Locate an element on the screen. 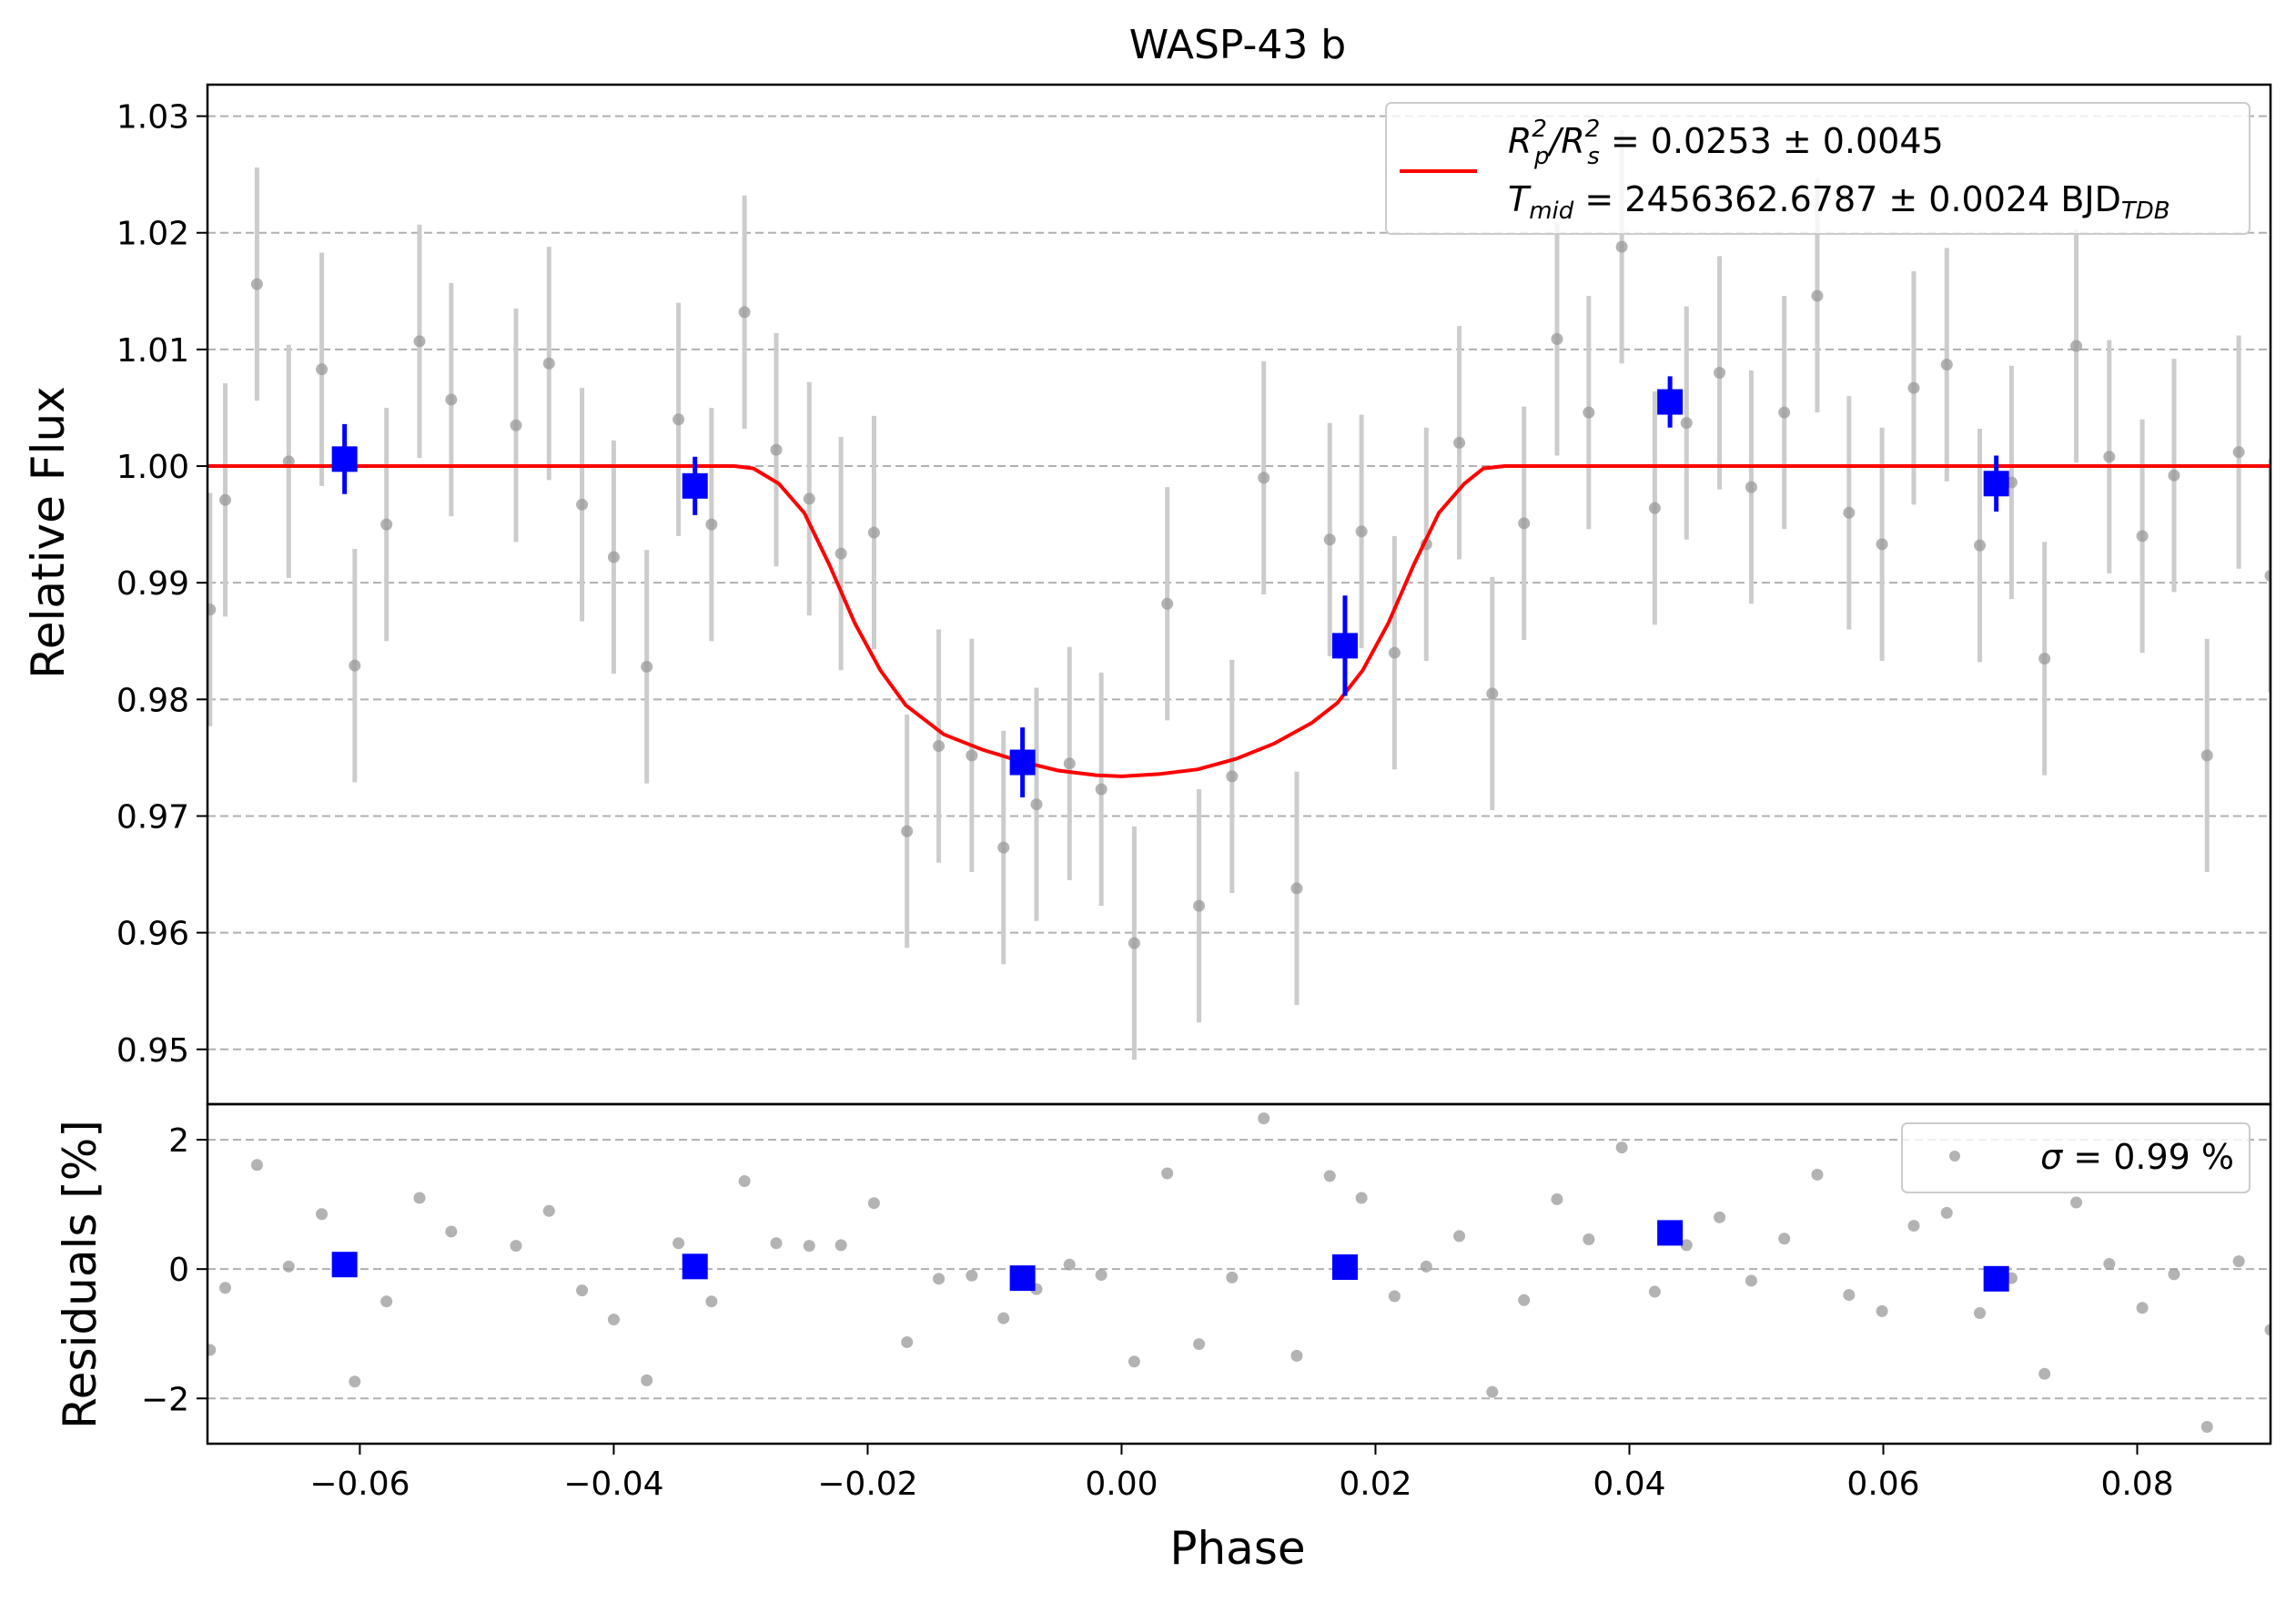 Image resolution: width=2296 pixels, height=1603 pixels. residuals-y-ticks: −2 0 2 is located at coordinates (174, 1270).